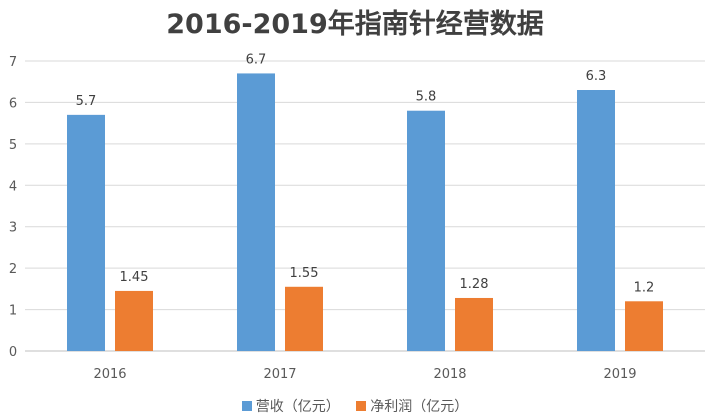  I want to click on data-label: 6.7, so click(256, 59).